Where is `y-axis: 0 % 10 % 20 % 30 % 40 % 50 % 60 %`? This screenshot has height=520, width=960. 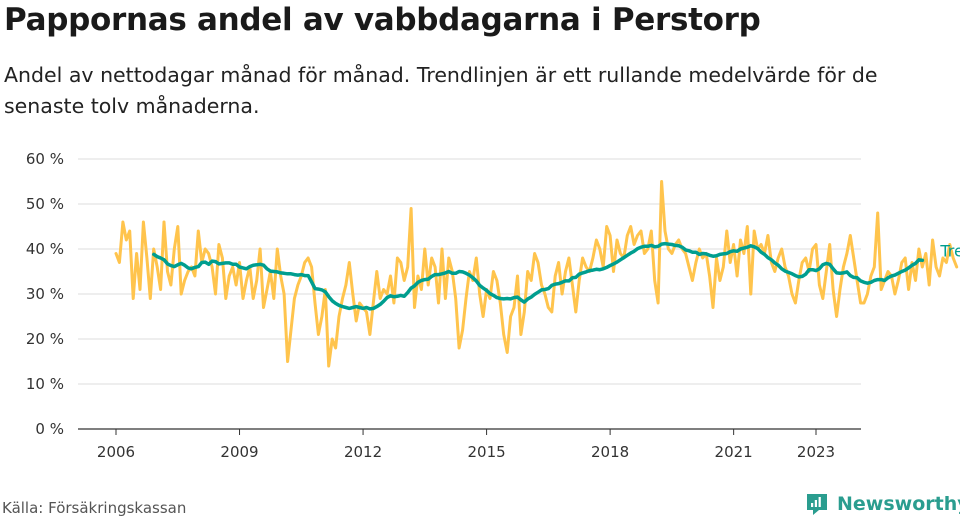
y-axis: 0 % 10 % 20 % 30 % 40 % 50 % 60 % is located at coordinates (45, 294).